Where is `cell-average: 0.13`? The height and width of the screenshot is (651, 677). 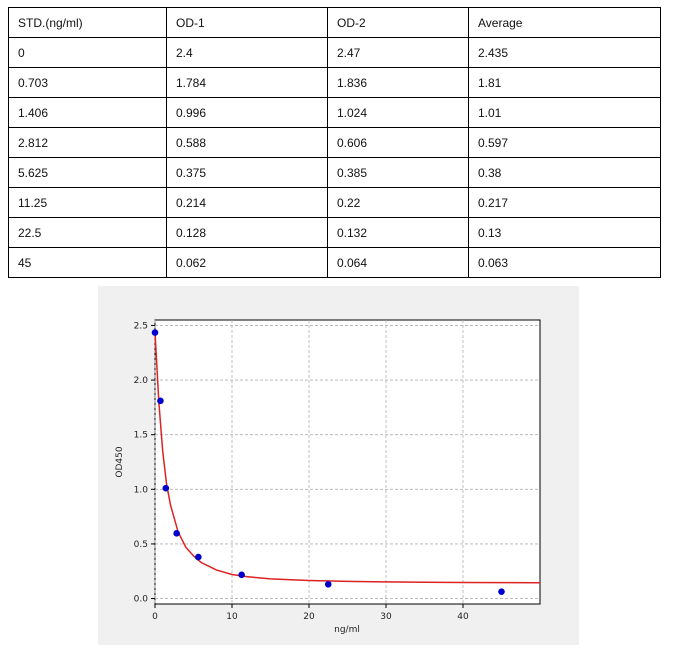 cell-average: 0.13 is located at coordinates (564, 232).